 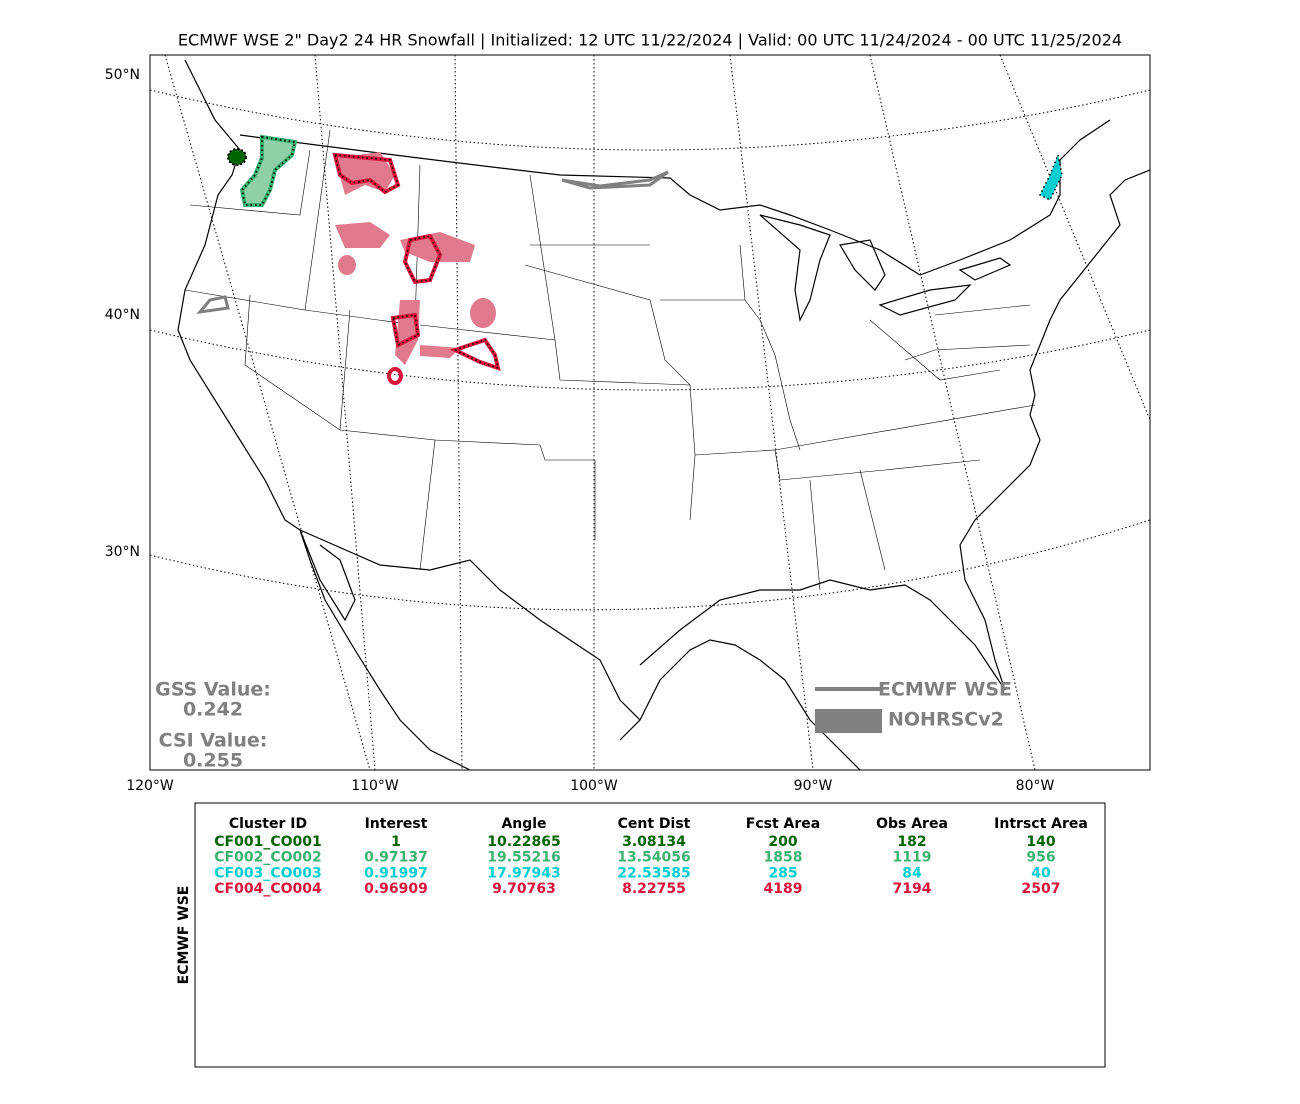 I want to click on lat-label: 50°N, so click(x=122, y=75).